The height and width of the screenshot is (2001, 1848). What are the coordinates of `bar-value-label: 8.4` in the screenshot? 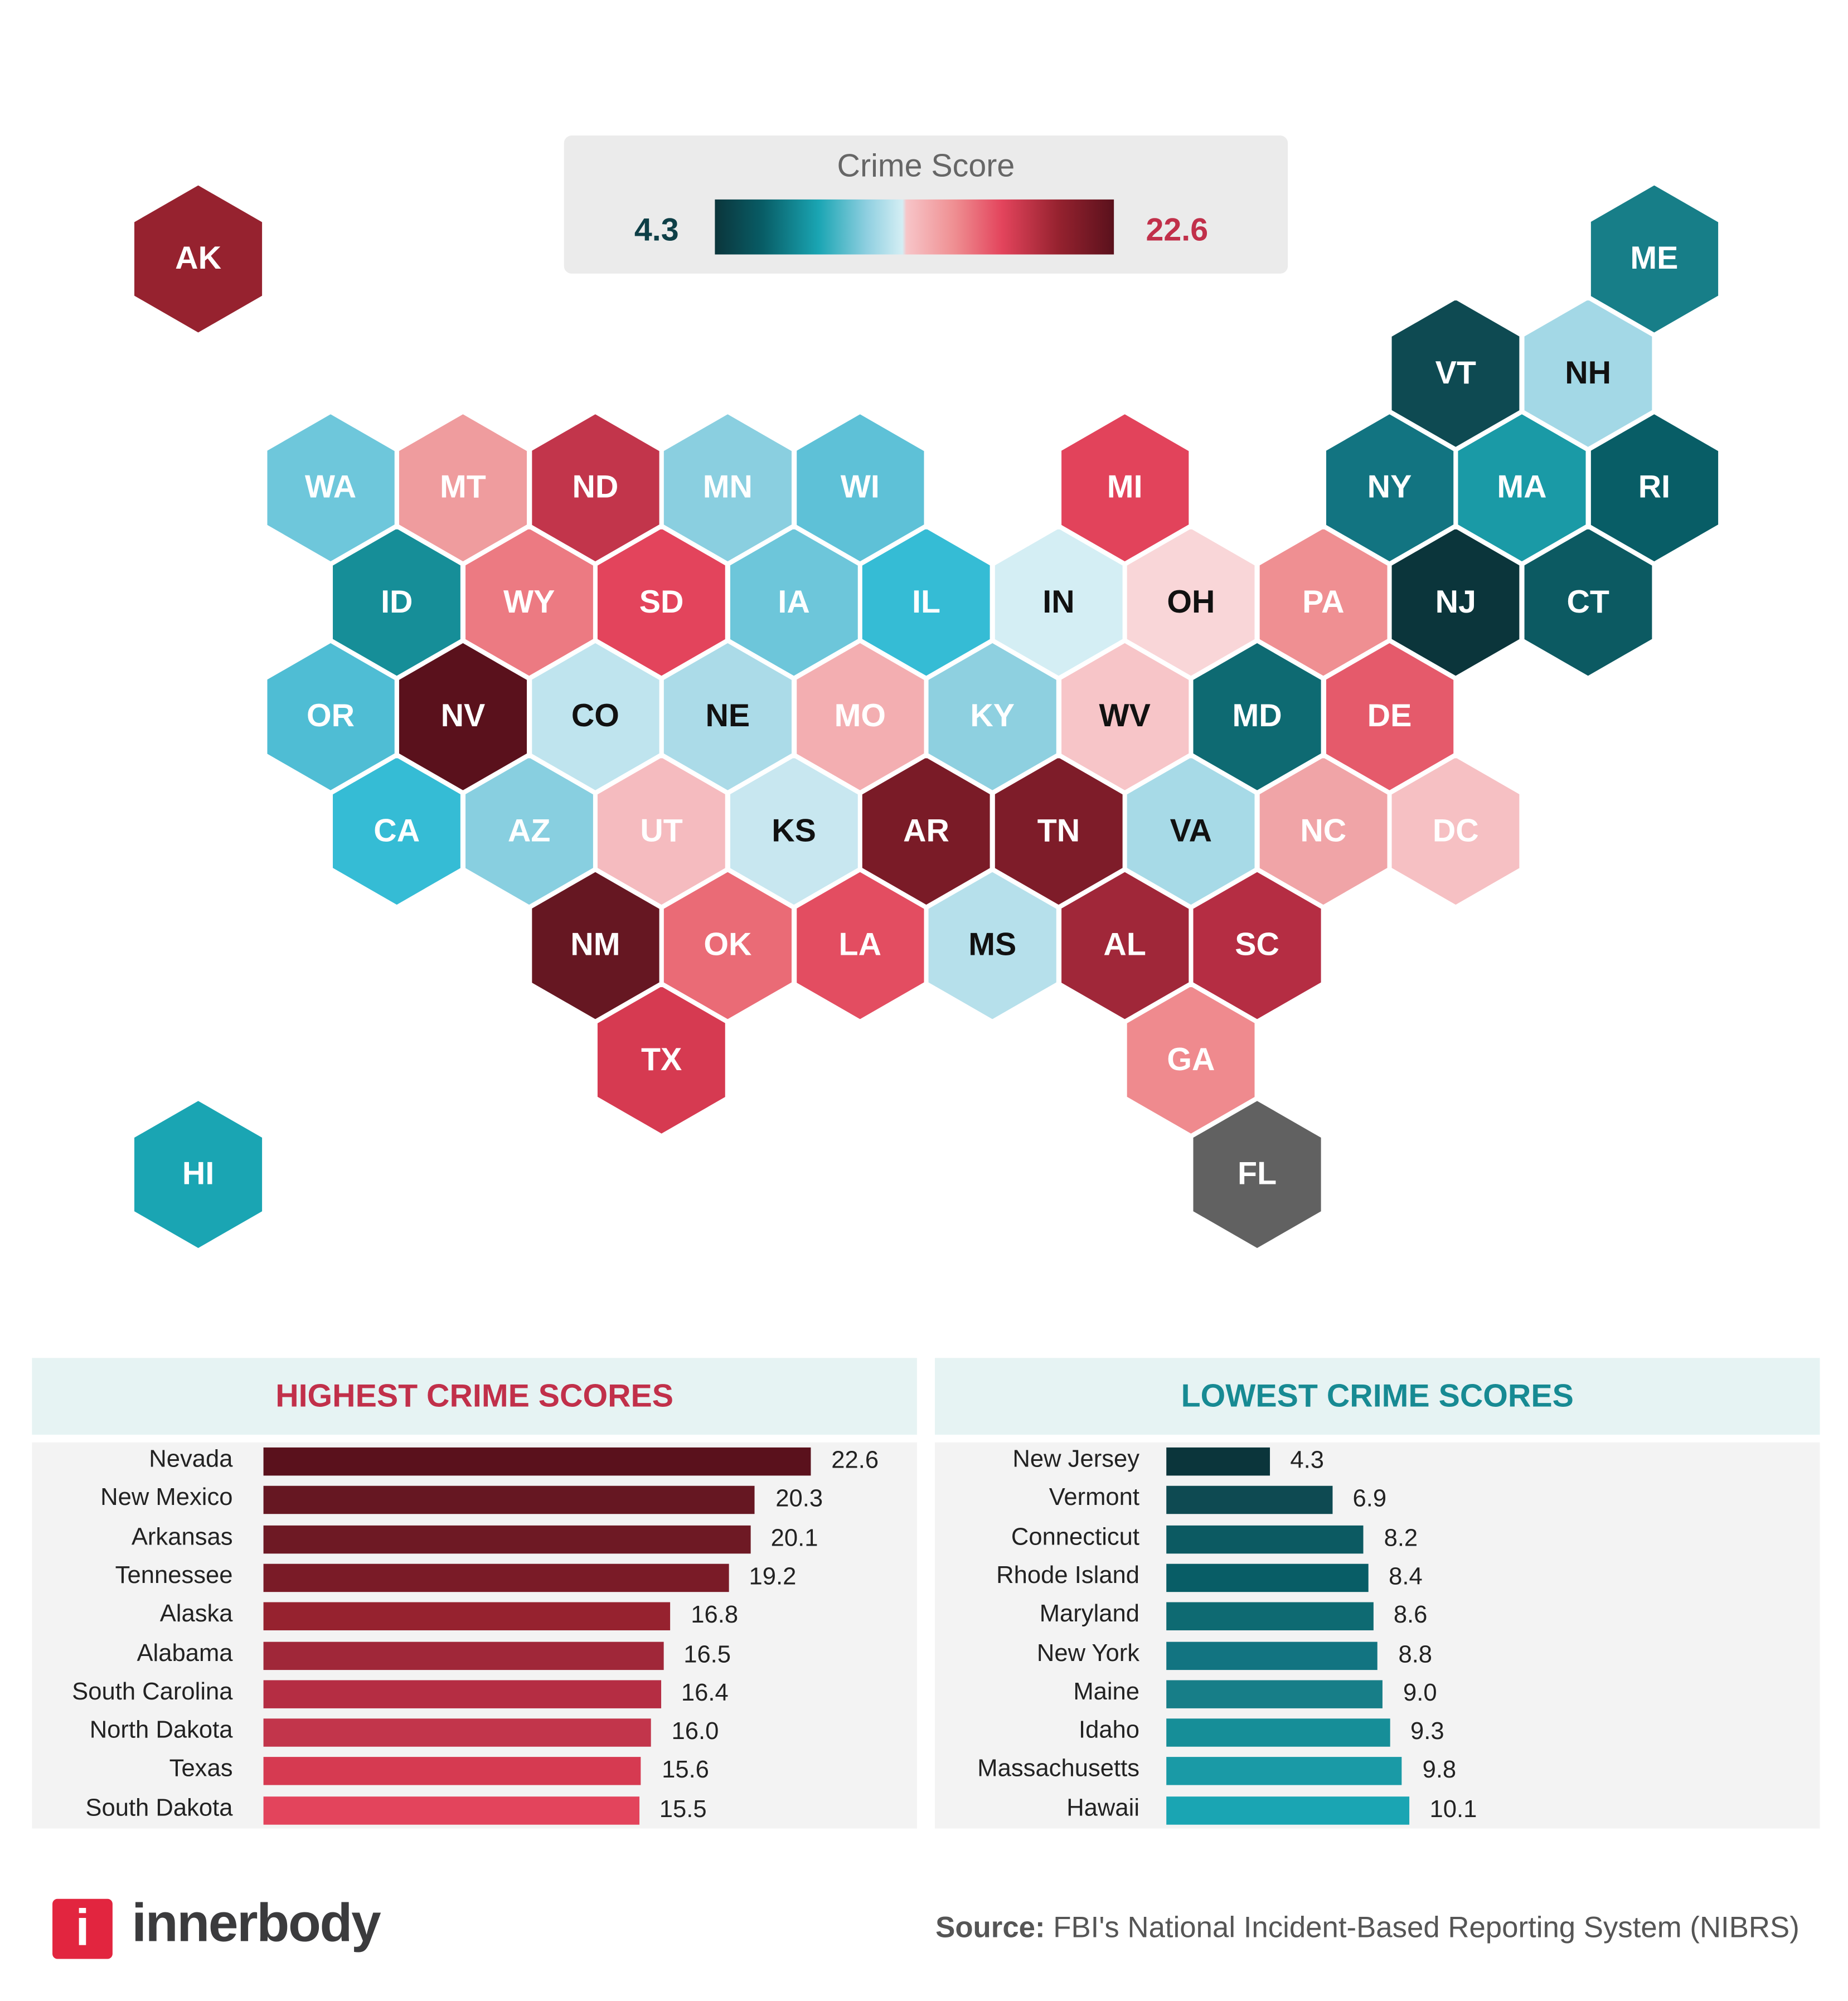 It's located at (1406, 1577).